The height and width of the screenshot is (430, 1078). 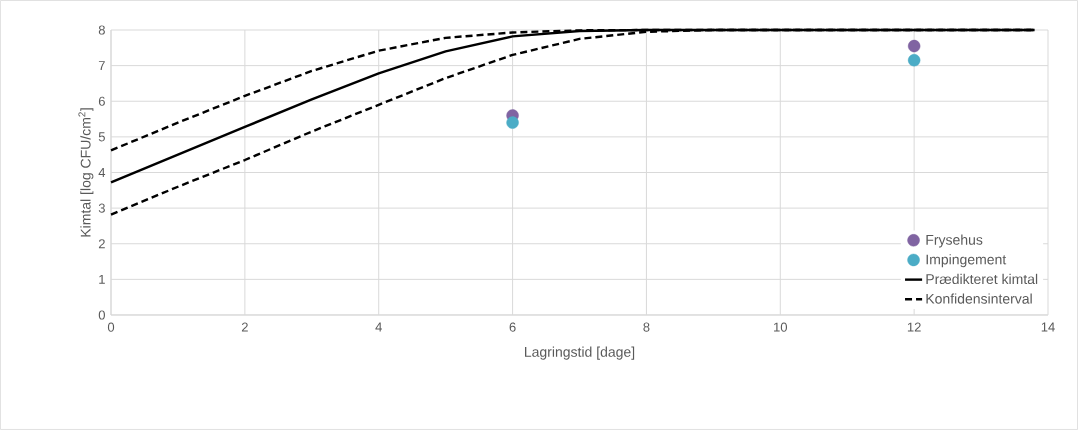 I want to click on legend-label: Frysehus, so click(x=954, y=241).